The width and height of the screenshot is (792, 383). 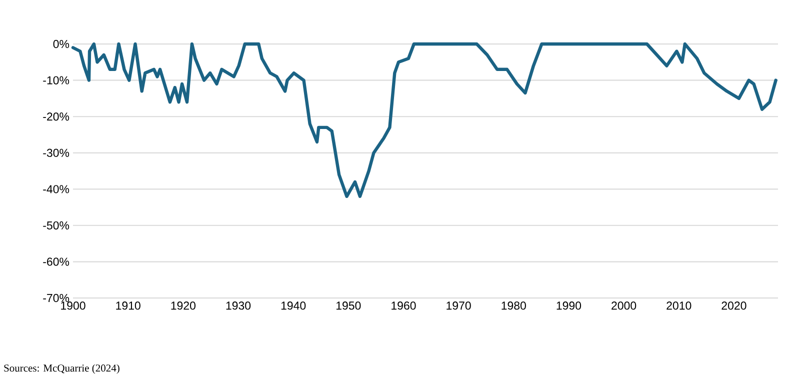 What do you see at coordinates (348, 306) in the screenshot?
I see `x-tick-label: 1950` at bounding box center [348, 306].